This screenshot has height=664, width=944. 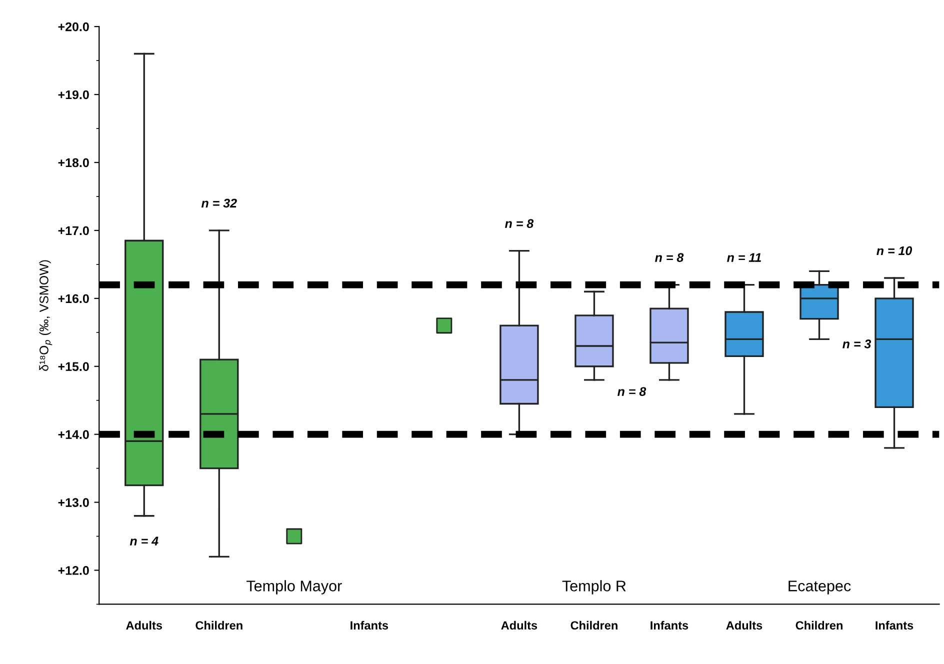 I want to click on y-tick-label: +20.0, so click(x=73, y=27).